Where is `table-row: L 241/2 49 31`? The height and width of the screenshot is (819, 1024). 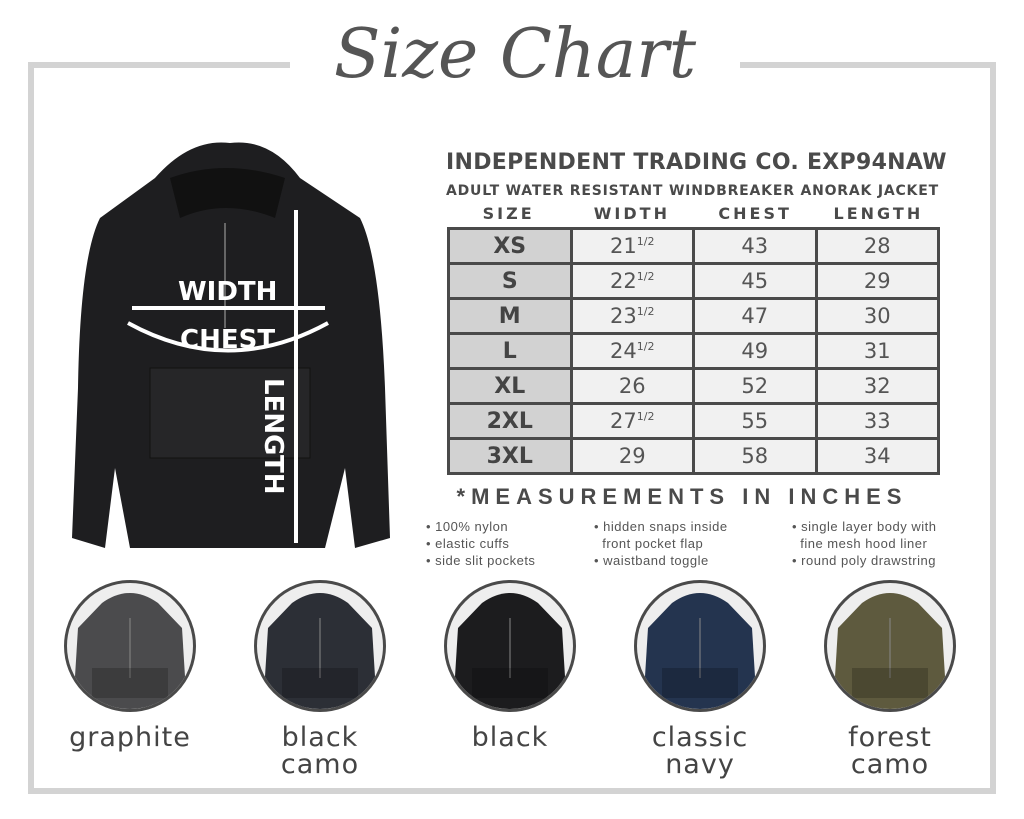 table-row: L 241/2 49 31 is located at coordinates (693, 351).